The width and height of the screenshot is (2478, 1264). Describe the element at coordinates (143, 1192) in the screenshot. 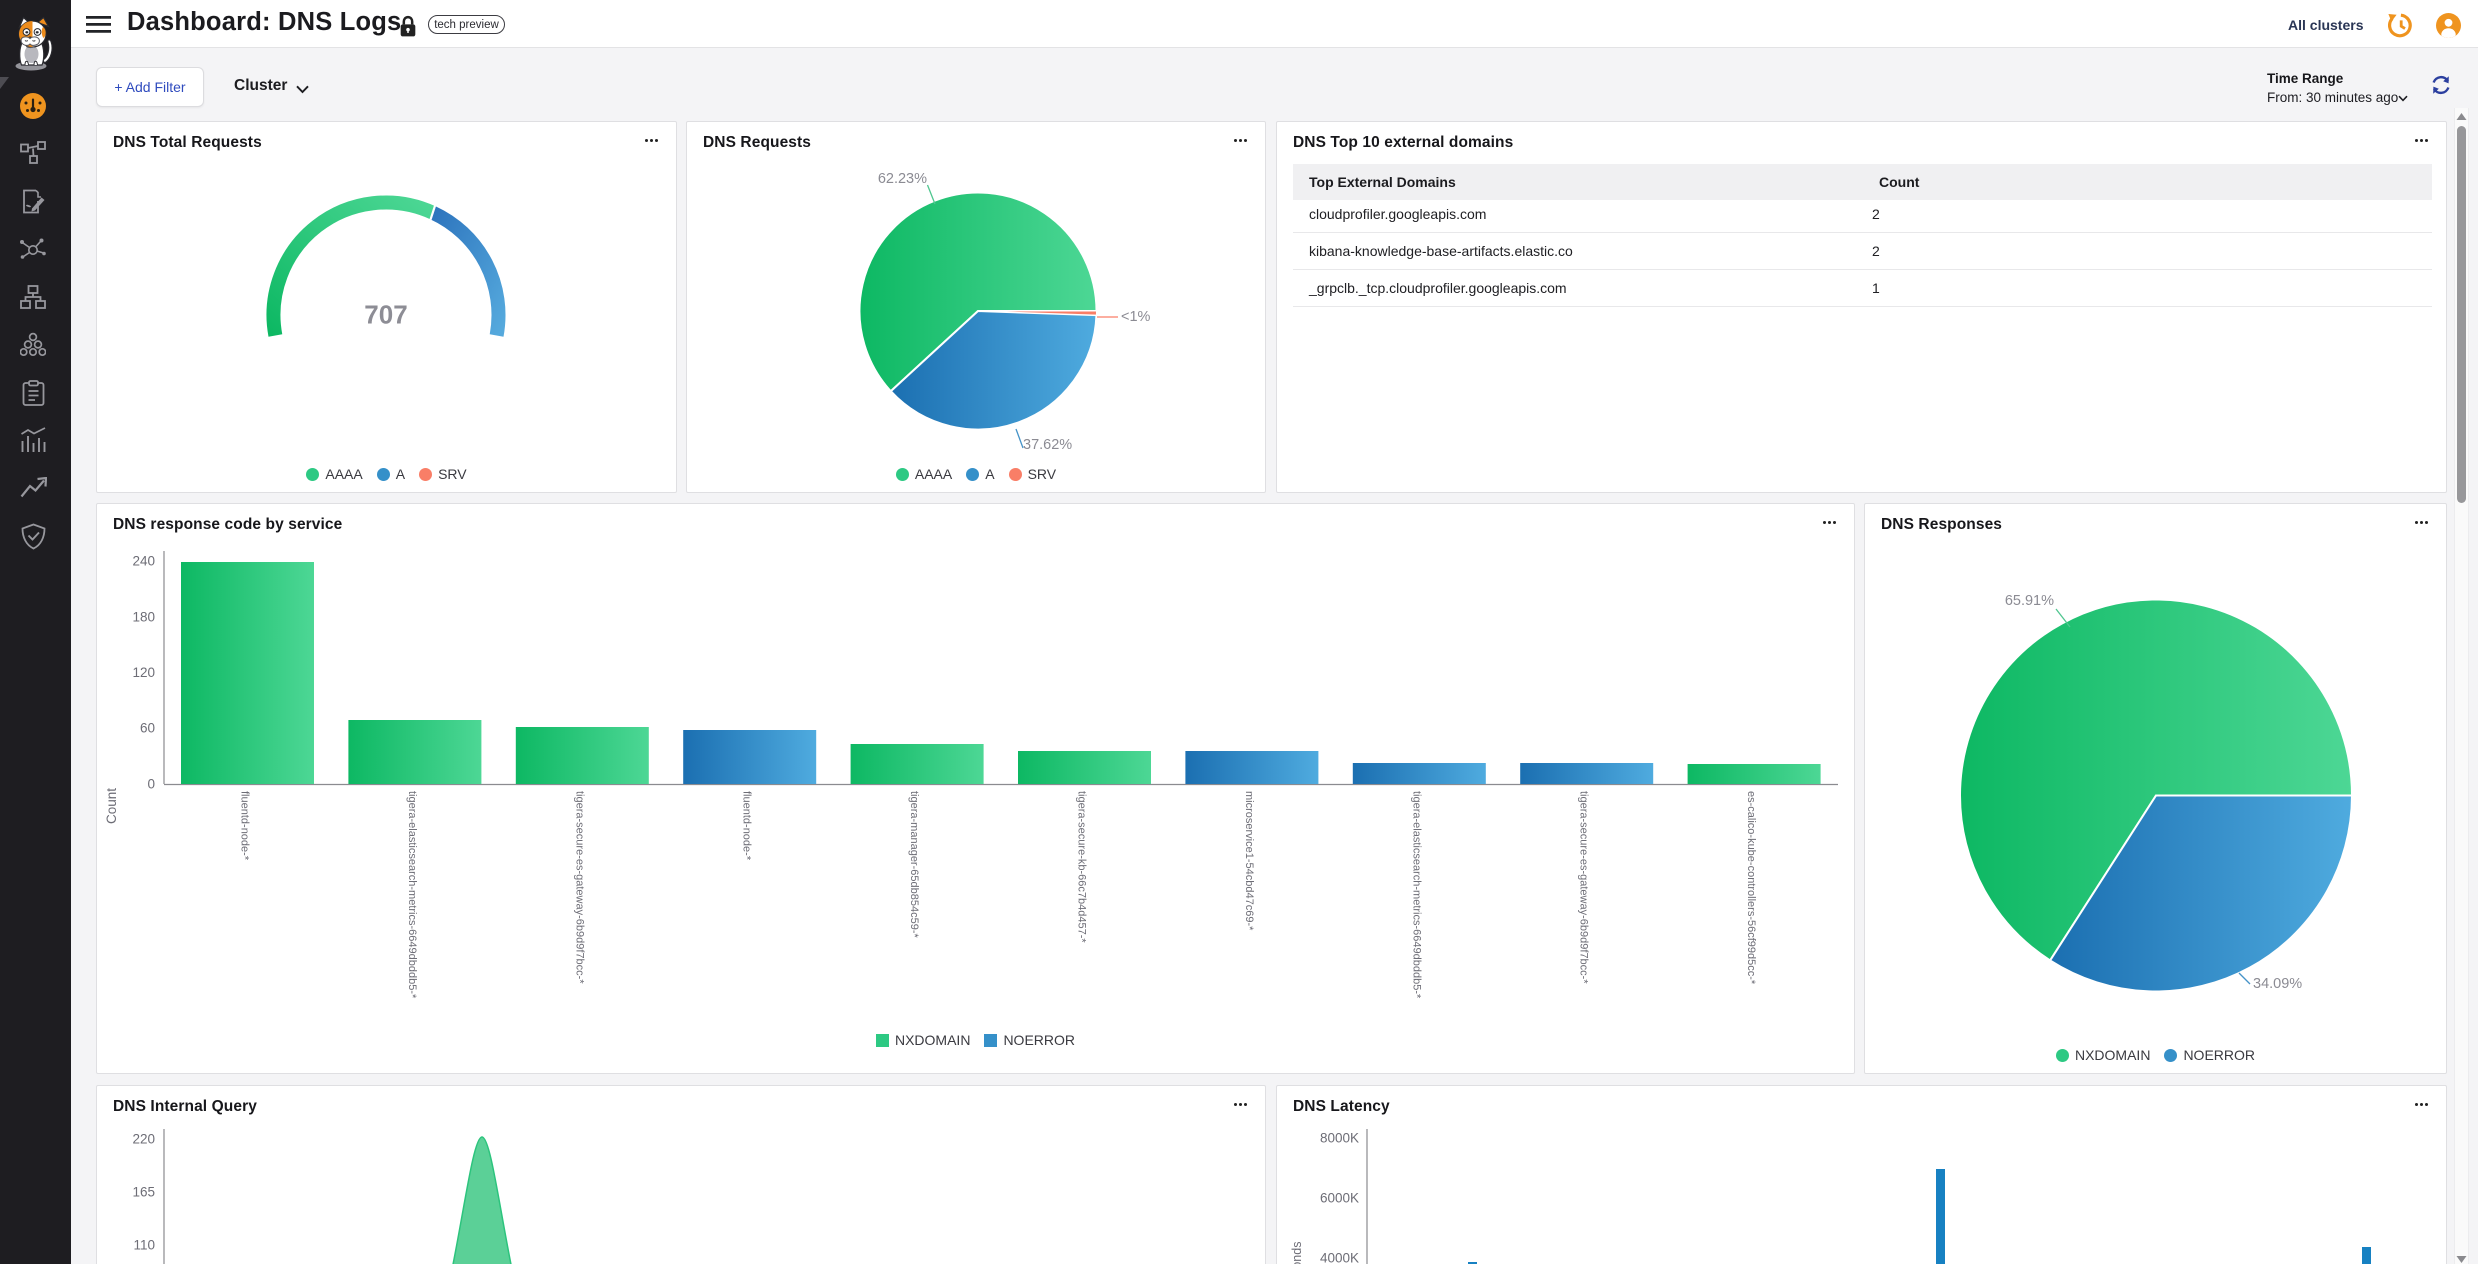

I see `svg-text: 165` at that location.